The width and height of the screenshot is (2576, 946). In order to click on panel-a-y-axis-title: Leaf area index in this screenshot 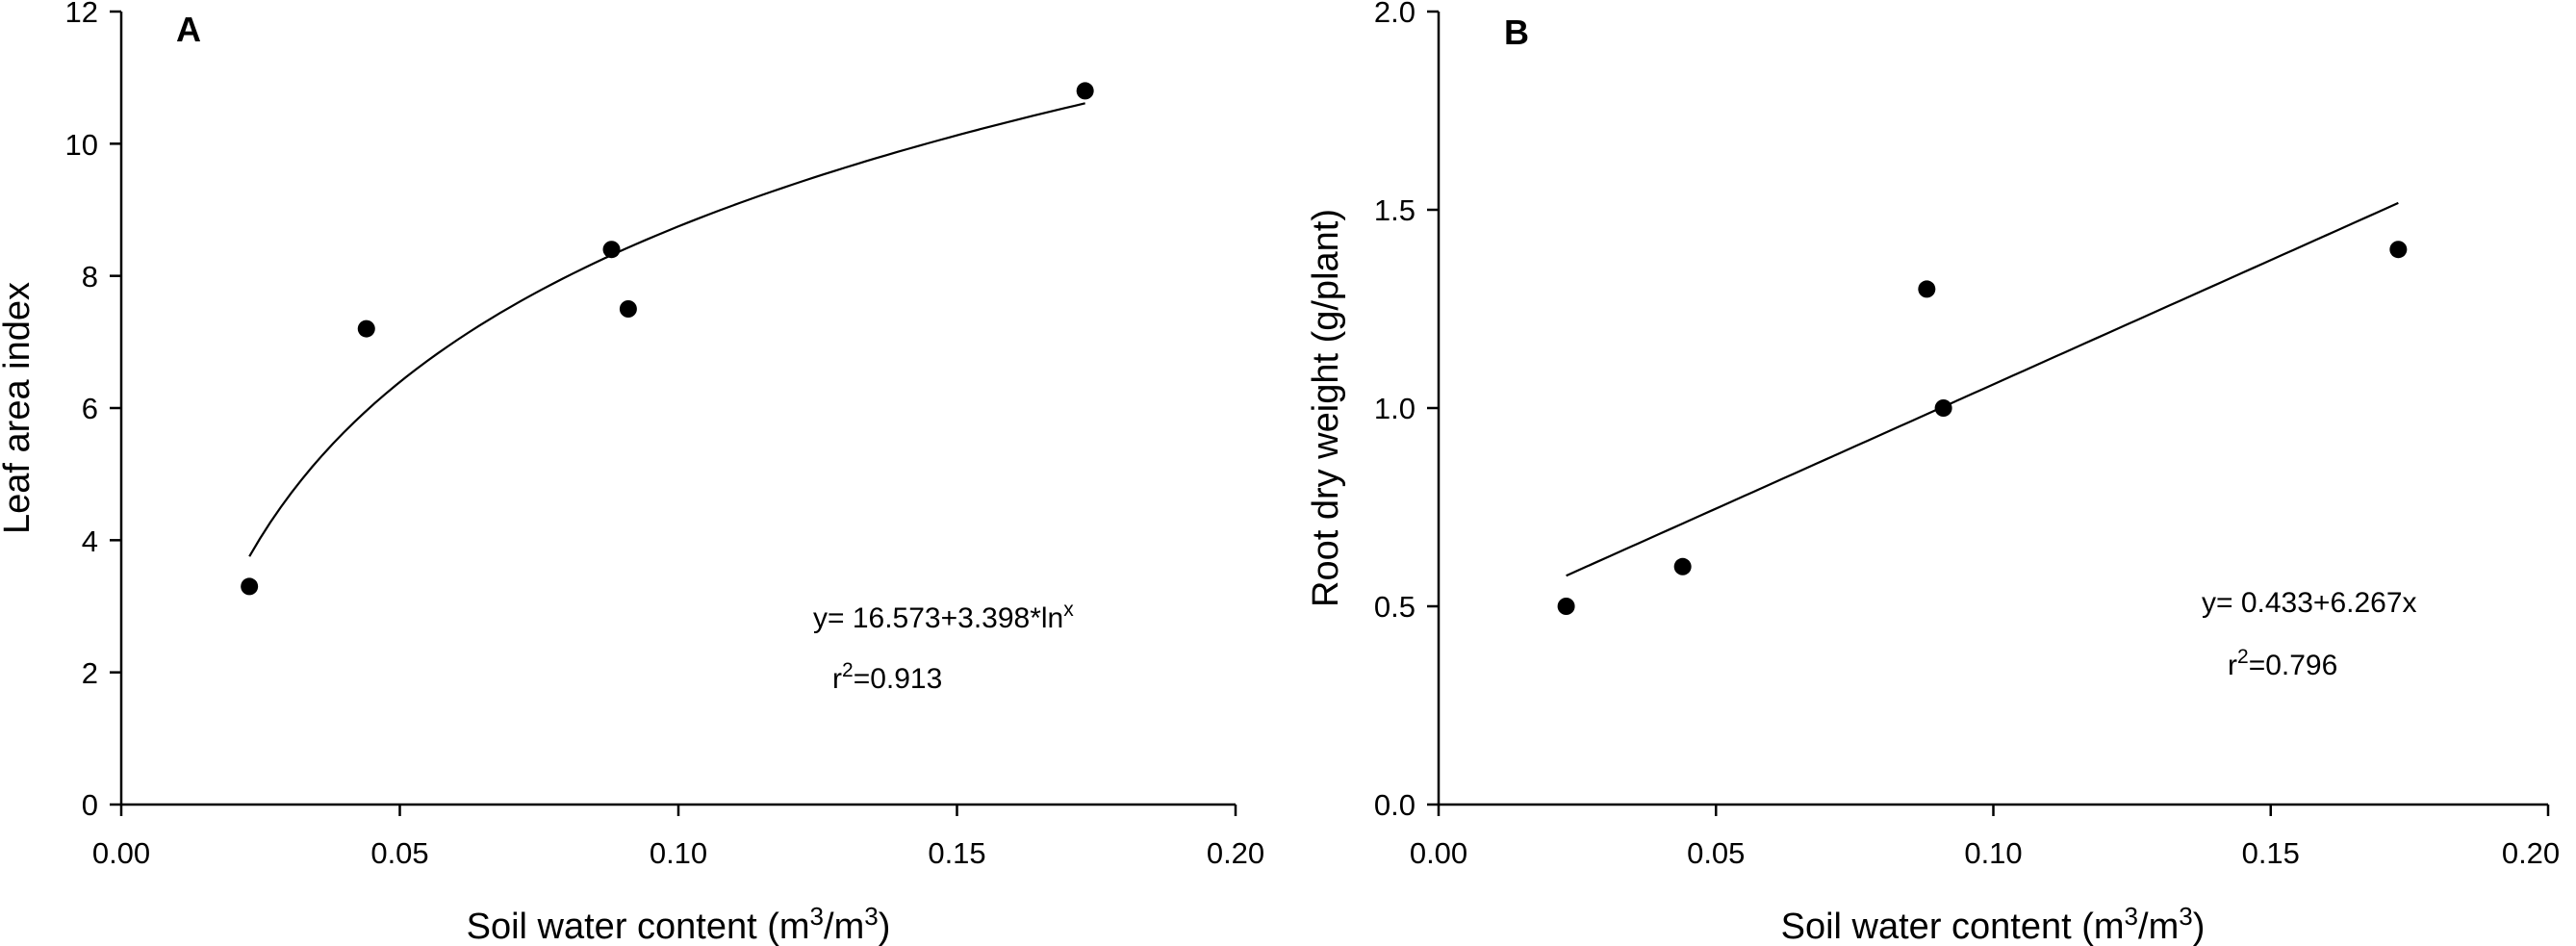, I will do `click(19, 408)`.